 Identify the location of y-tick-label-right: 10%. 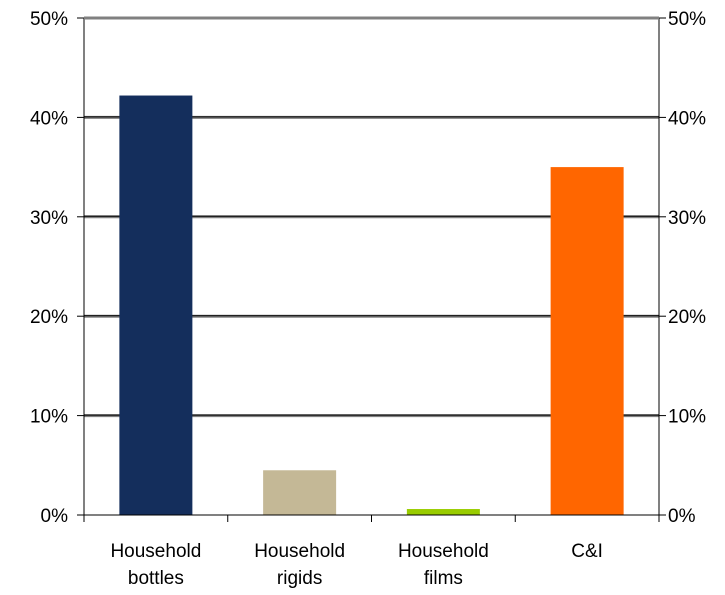
(687, 417).